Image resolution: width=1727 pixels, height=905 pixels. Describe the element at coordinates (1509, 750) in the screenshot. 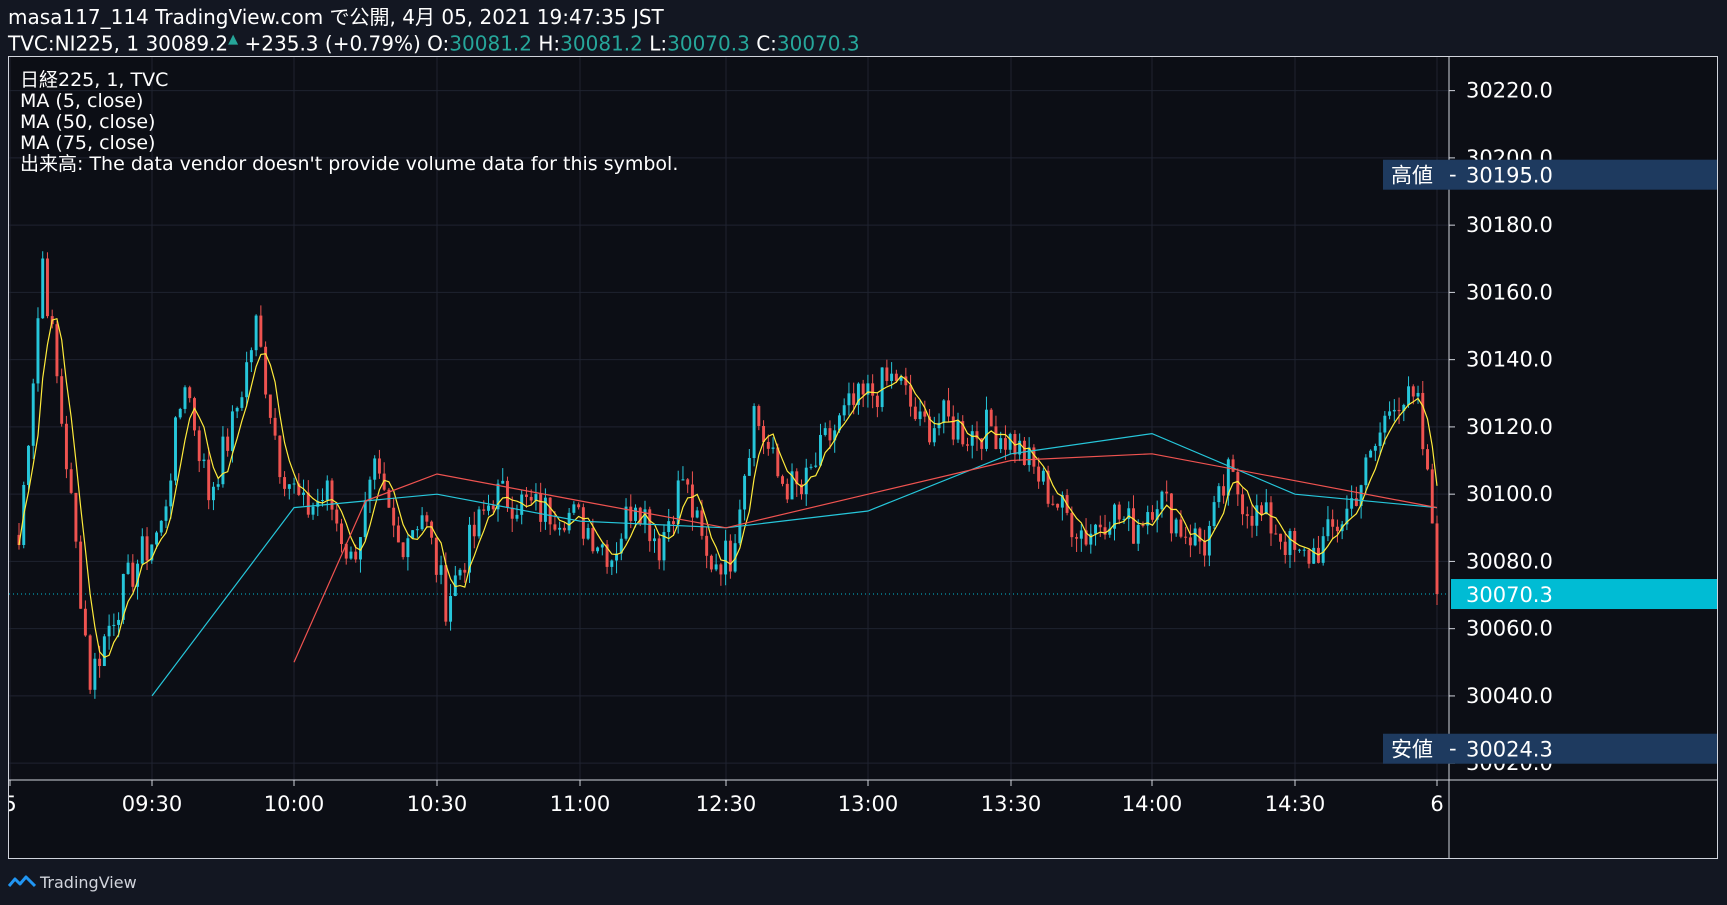

I see `low-badge-value: 30024.3` at that location.